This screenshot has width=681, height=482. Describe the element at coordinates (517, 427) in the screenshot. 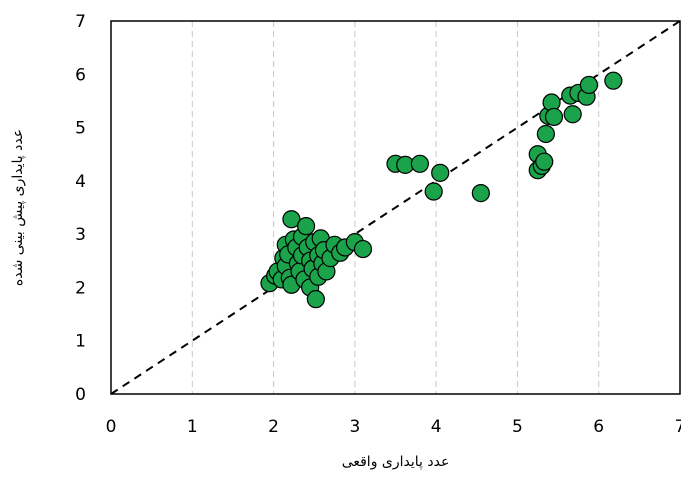

I see `x-tick-label: 5` at that location.